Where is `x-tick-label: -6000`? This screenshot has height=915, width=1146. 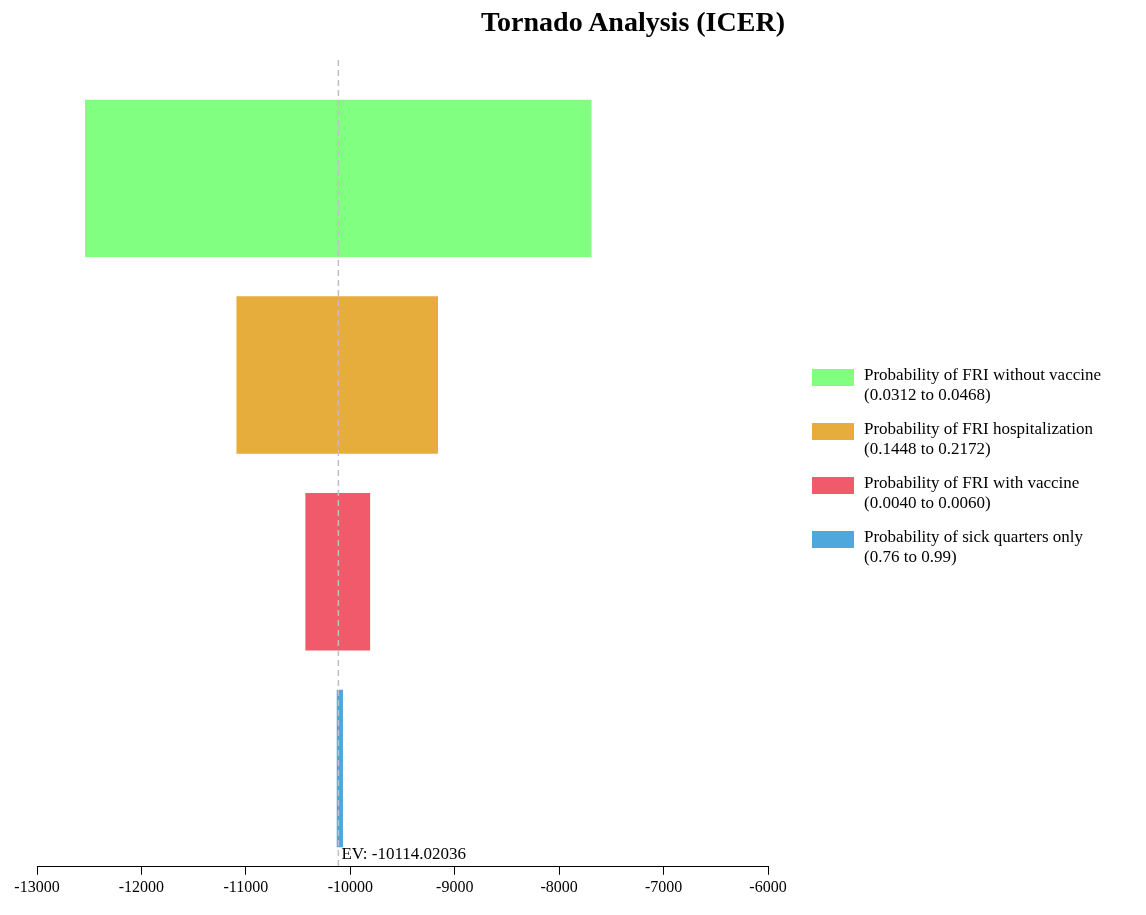
x-tick-label: -6000 is located at coordinates (768, 886).